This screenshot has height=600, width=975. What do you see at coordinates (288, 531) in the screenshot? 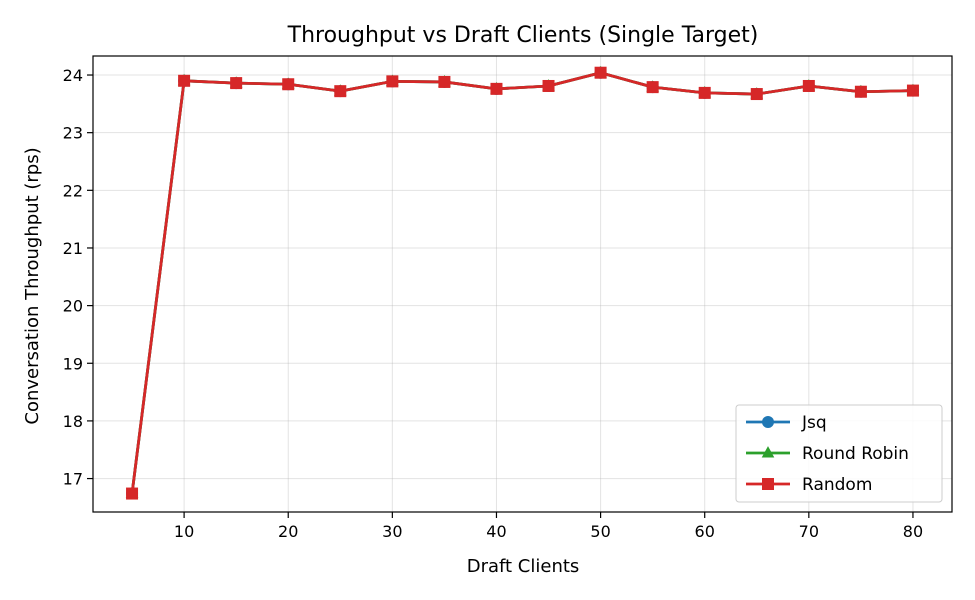
I see `x-tick-label: 20` at bounding box center [288, 531].